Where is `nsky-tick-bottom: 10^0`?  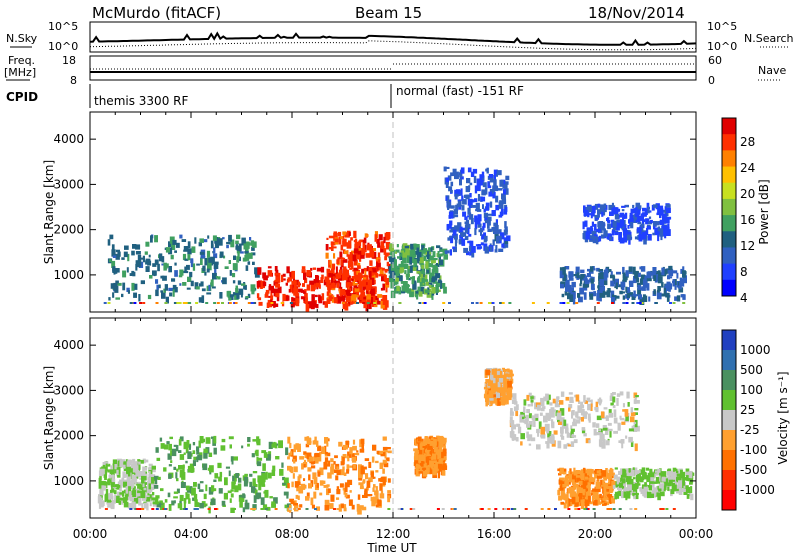
nsky-tick-bottom: 10^0 is located at coordinates (63, 46).